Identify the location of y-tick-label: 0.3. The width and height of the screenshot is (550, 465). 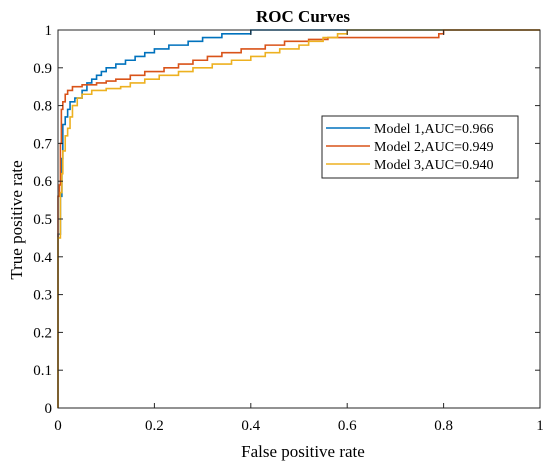
(42, 296).